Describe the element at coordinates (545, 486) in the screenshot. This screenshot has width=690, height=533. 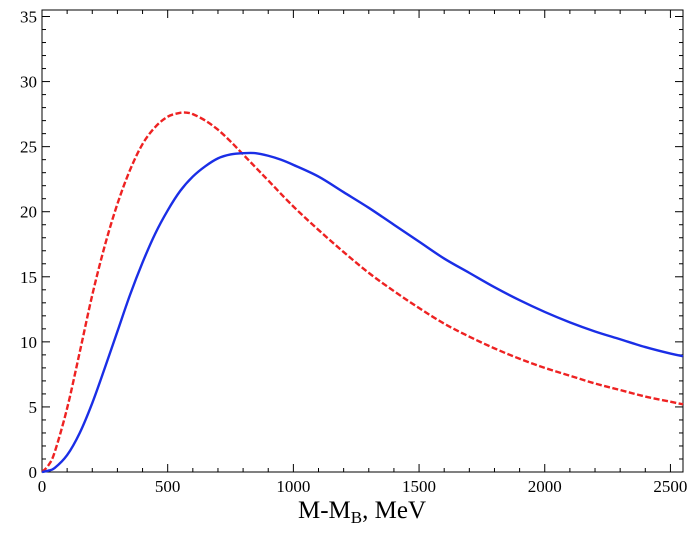
I see `x-tick-label: 2000` at that location.